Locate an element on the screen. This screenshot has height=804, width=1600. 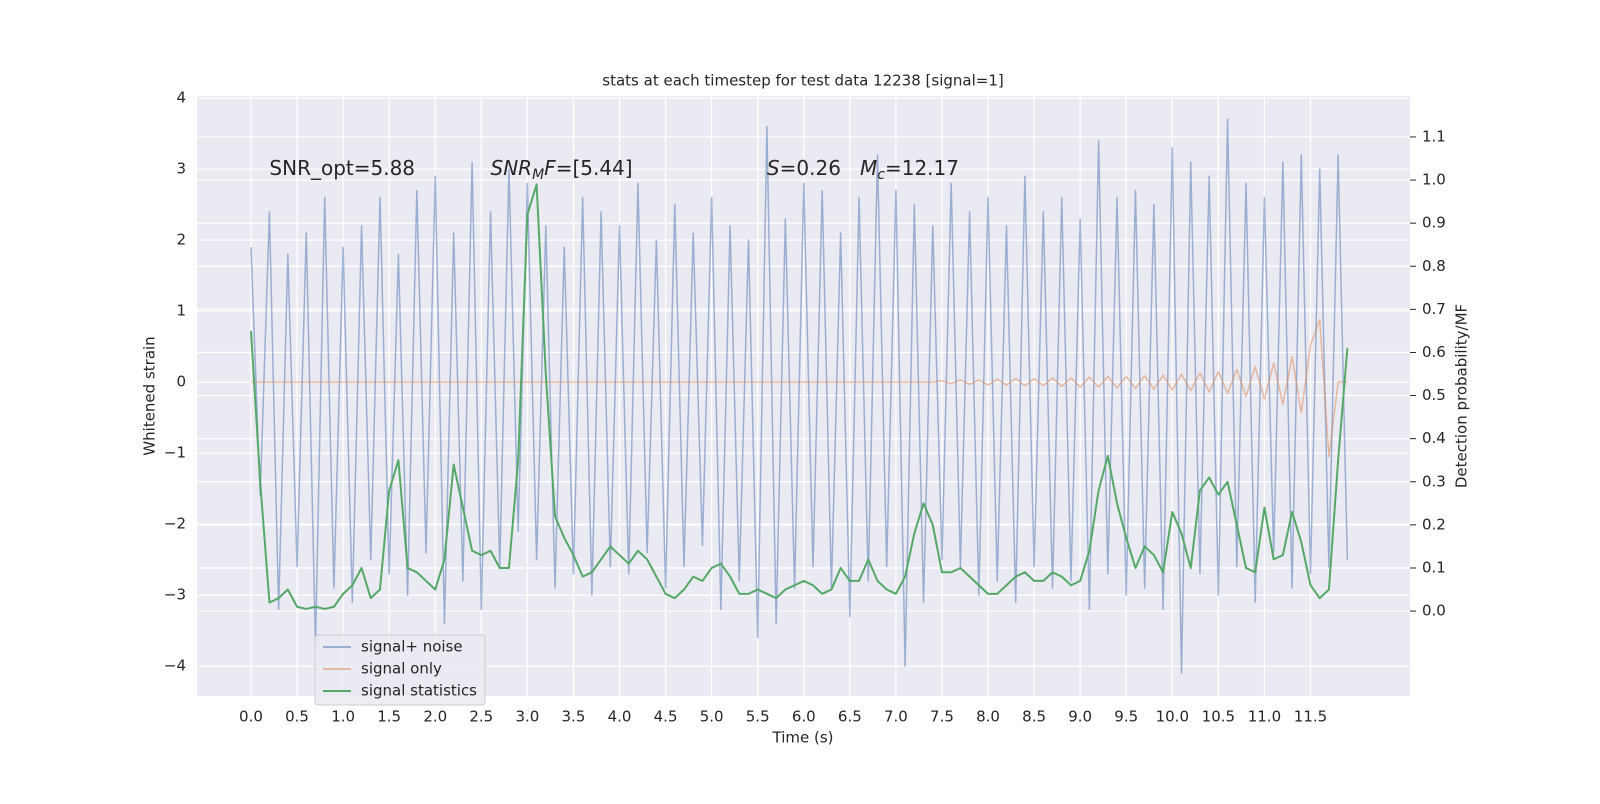
annotation: SNRMF=[5.44] is located at coordinates (562, 170).